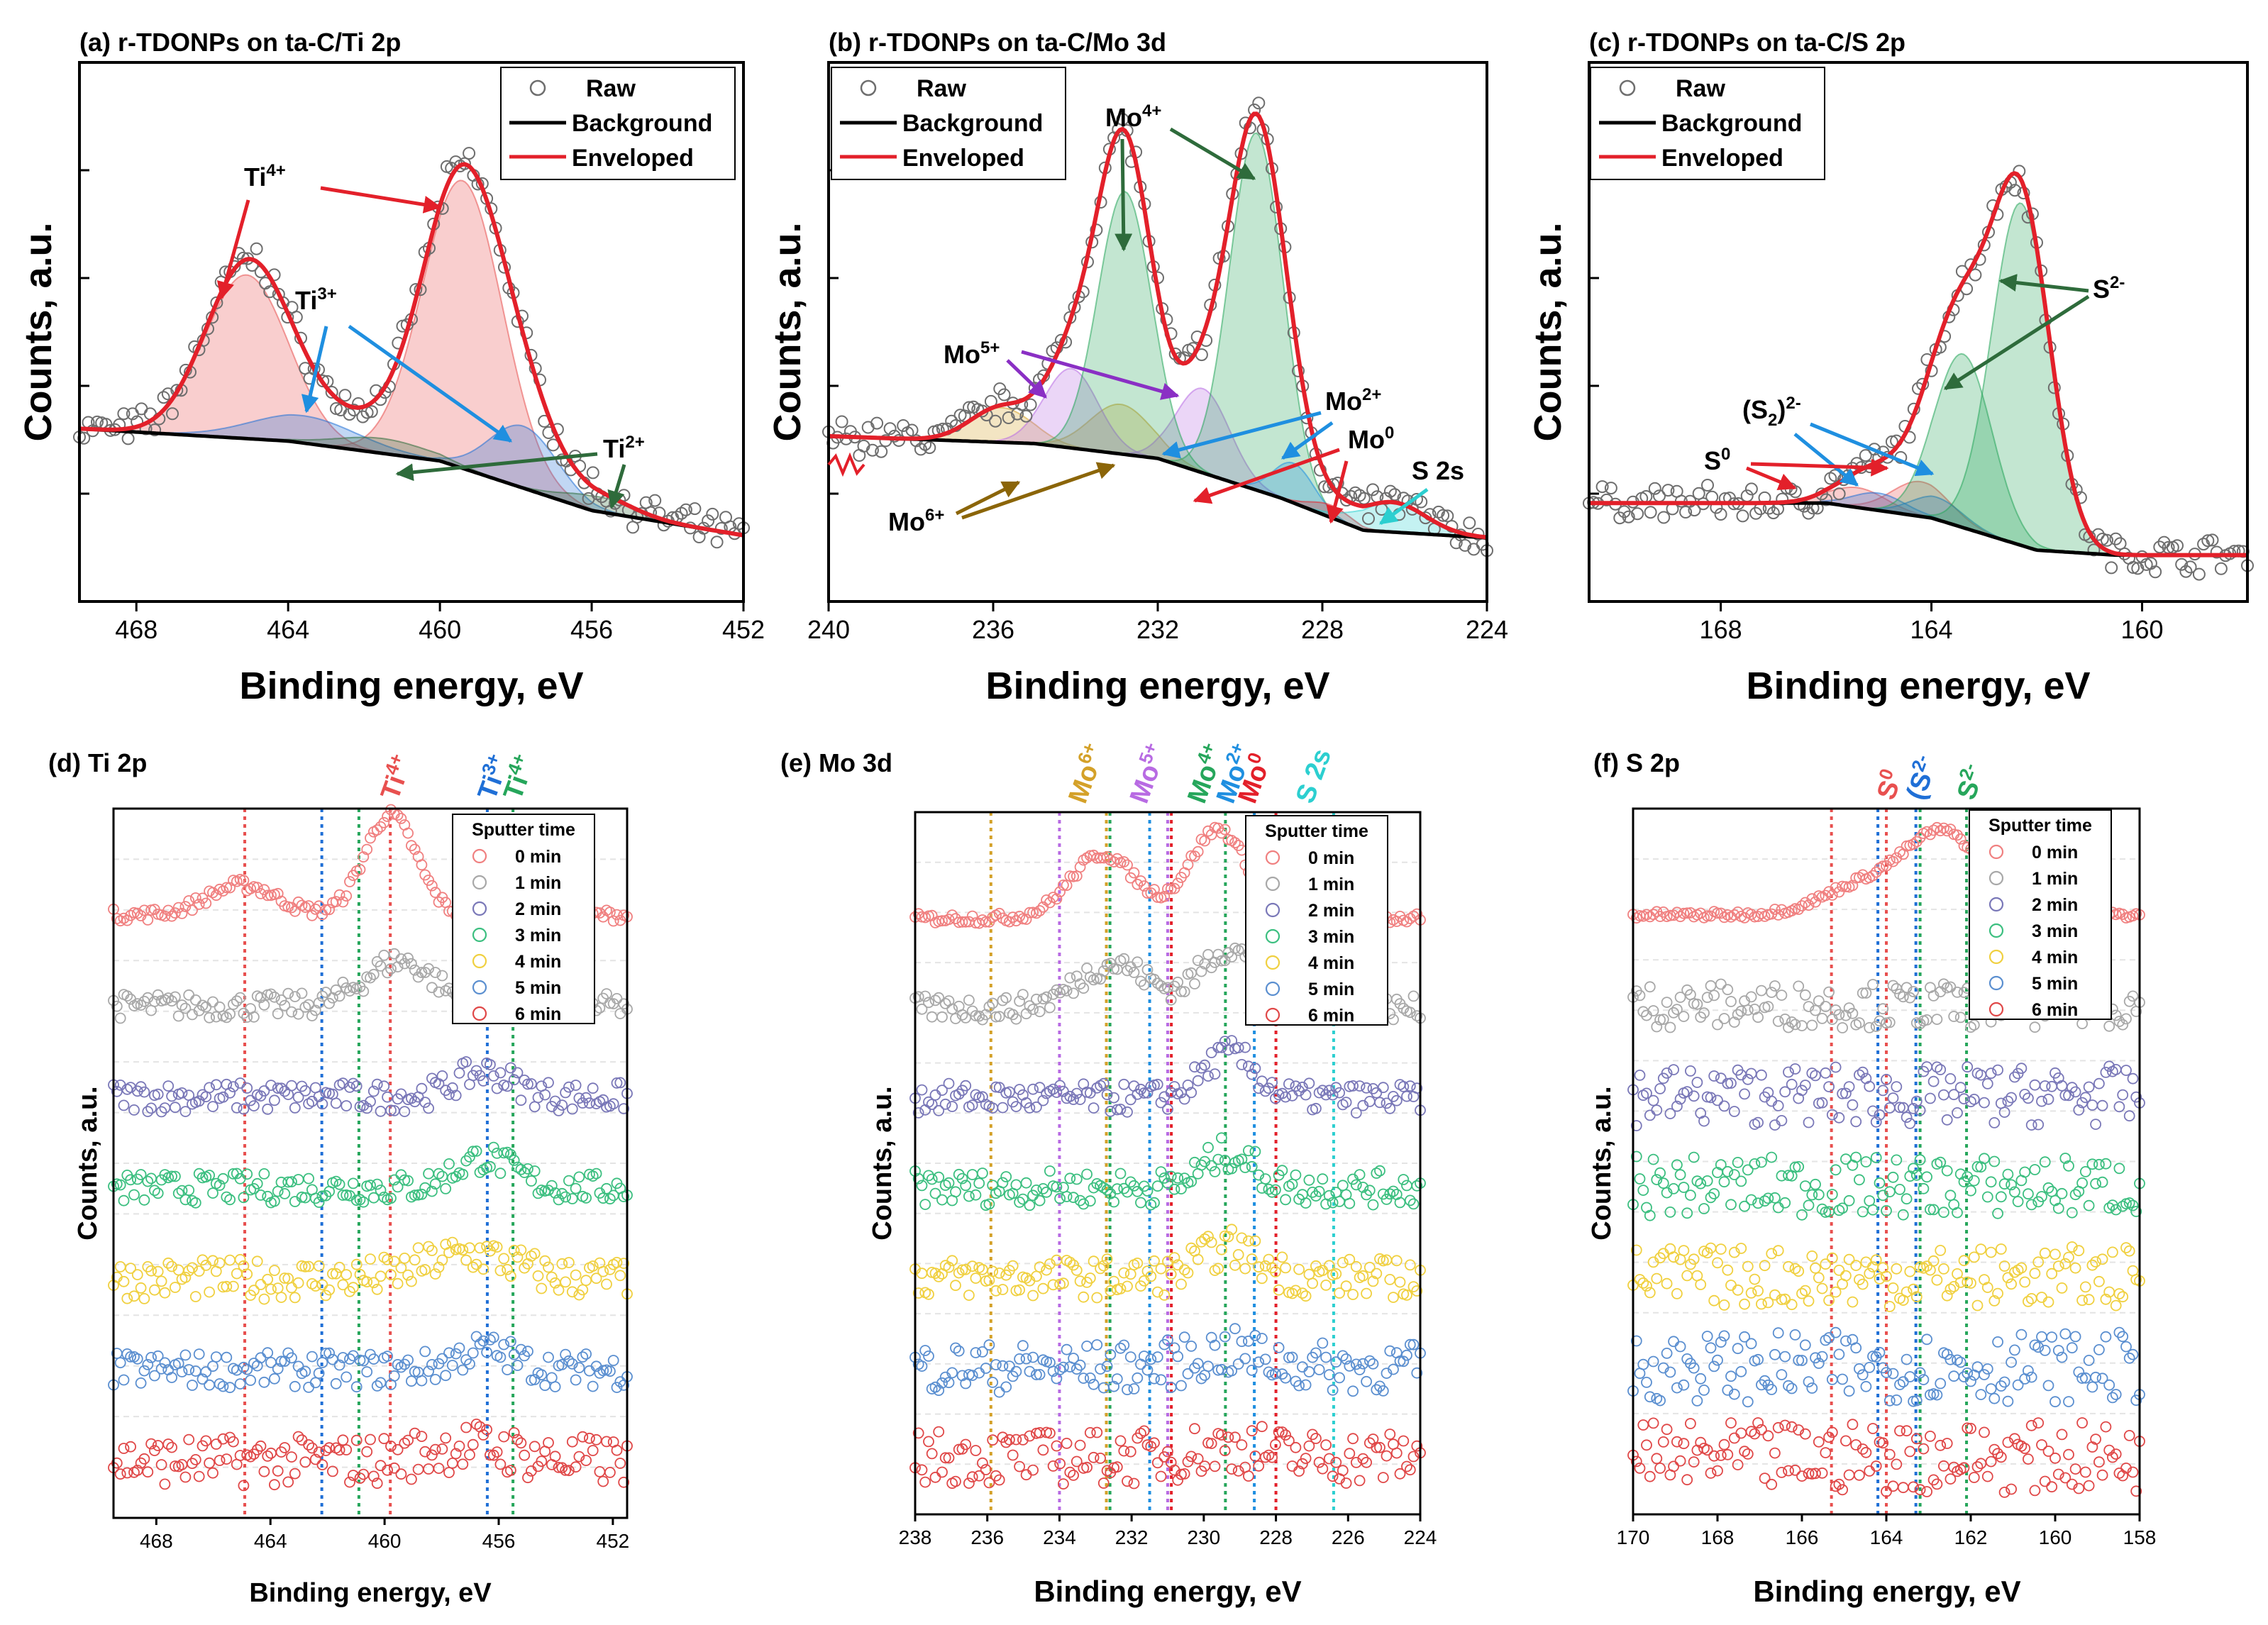 The image size is (2268, 1625). Describe the element at coordinates (2055, 905) in the screenshot. I see `legend-label: 2 min` at that location.